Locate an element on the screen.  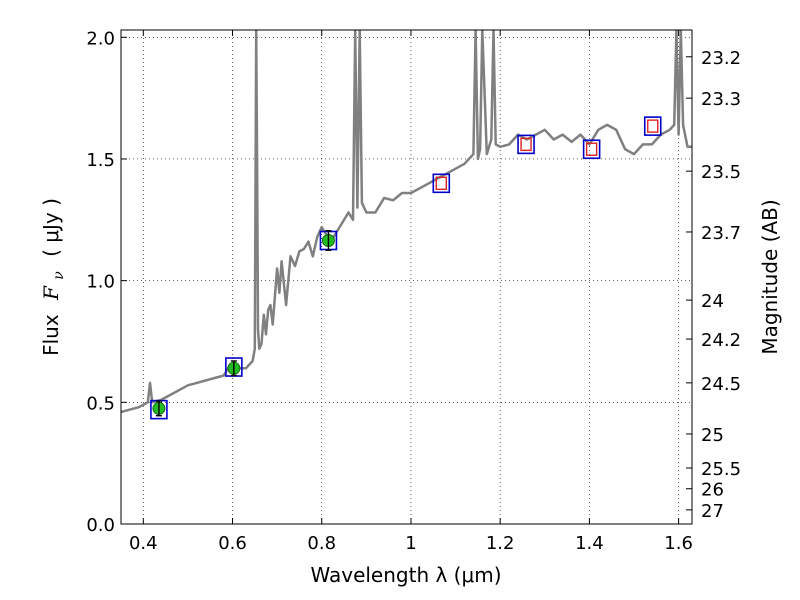
x-tick-label: 0.8 is located at coordinates (321, 543).